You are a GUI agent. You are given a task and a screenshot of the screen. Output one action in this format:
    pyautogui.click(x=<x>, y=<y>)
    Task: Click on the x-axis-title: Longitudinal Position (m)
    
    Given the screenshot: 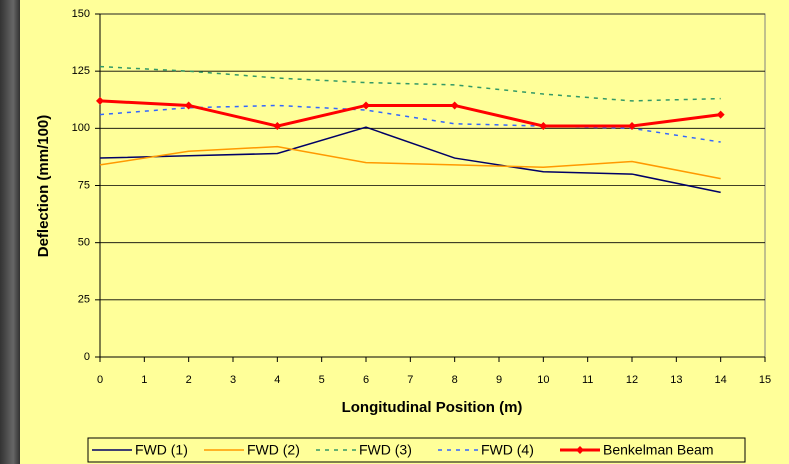 What is the action you would take?
    pyautogui.click(x=432, y=407)
    